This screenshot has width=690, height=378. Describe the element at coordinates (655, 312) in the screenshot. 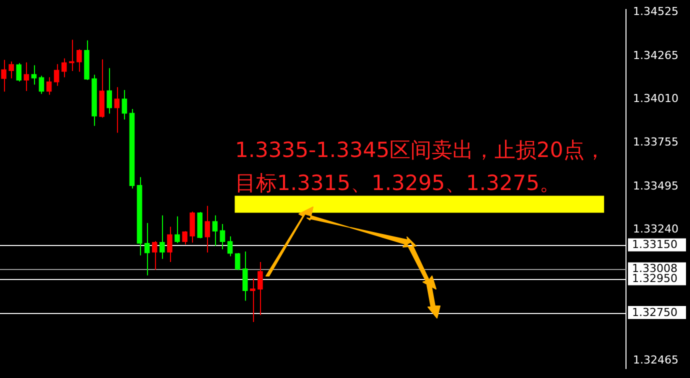

I see `ref-line-label: 1.32750` at that location.